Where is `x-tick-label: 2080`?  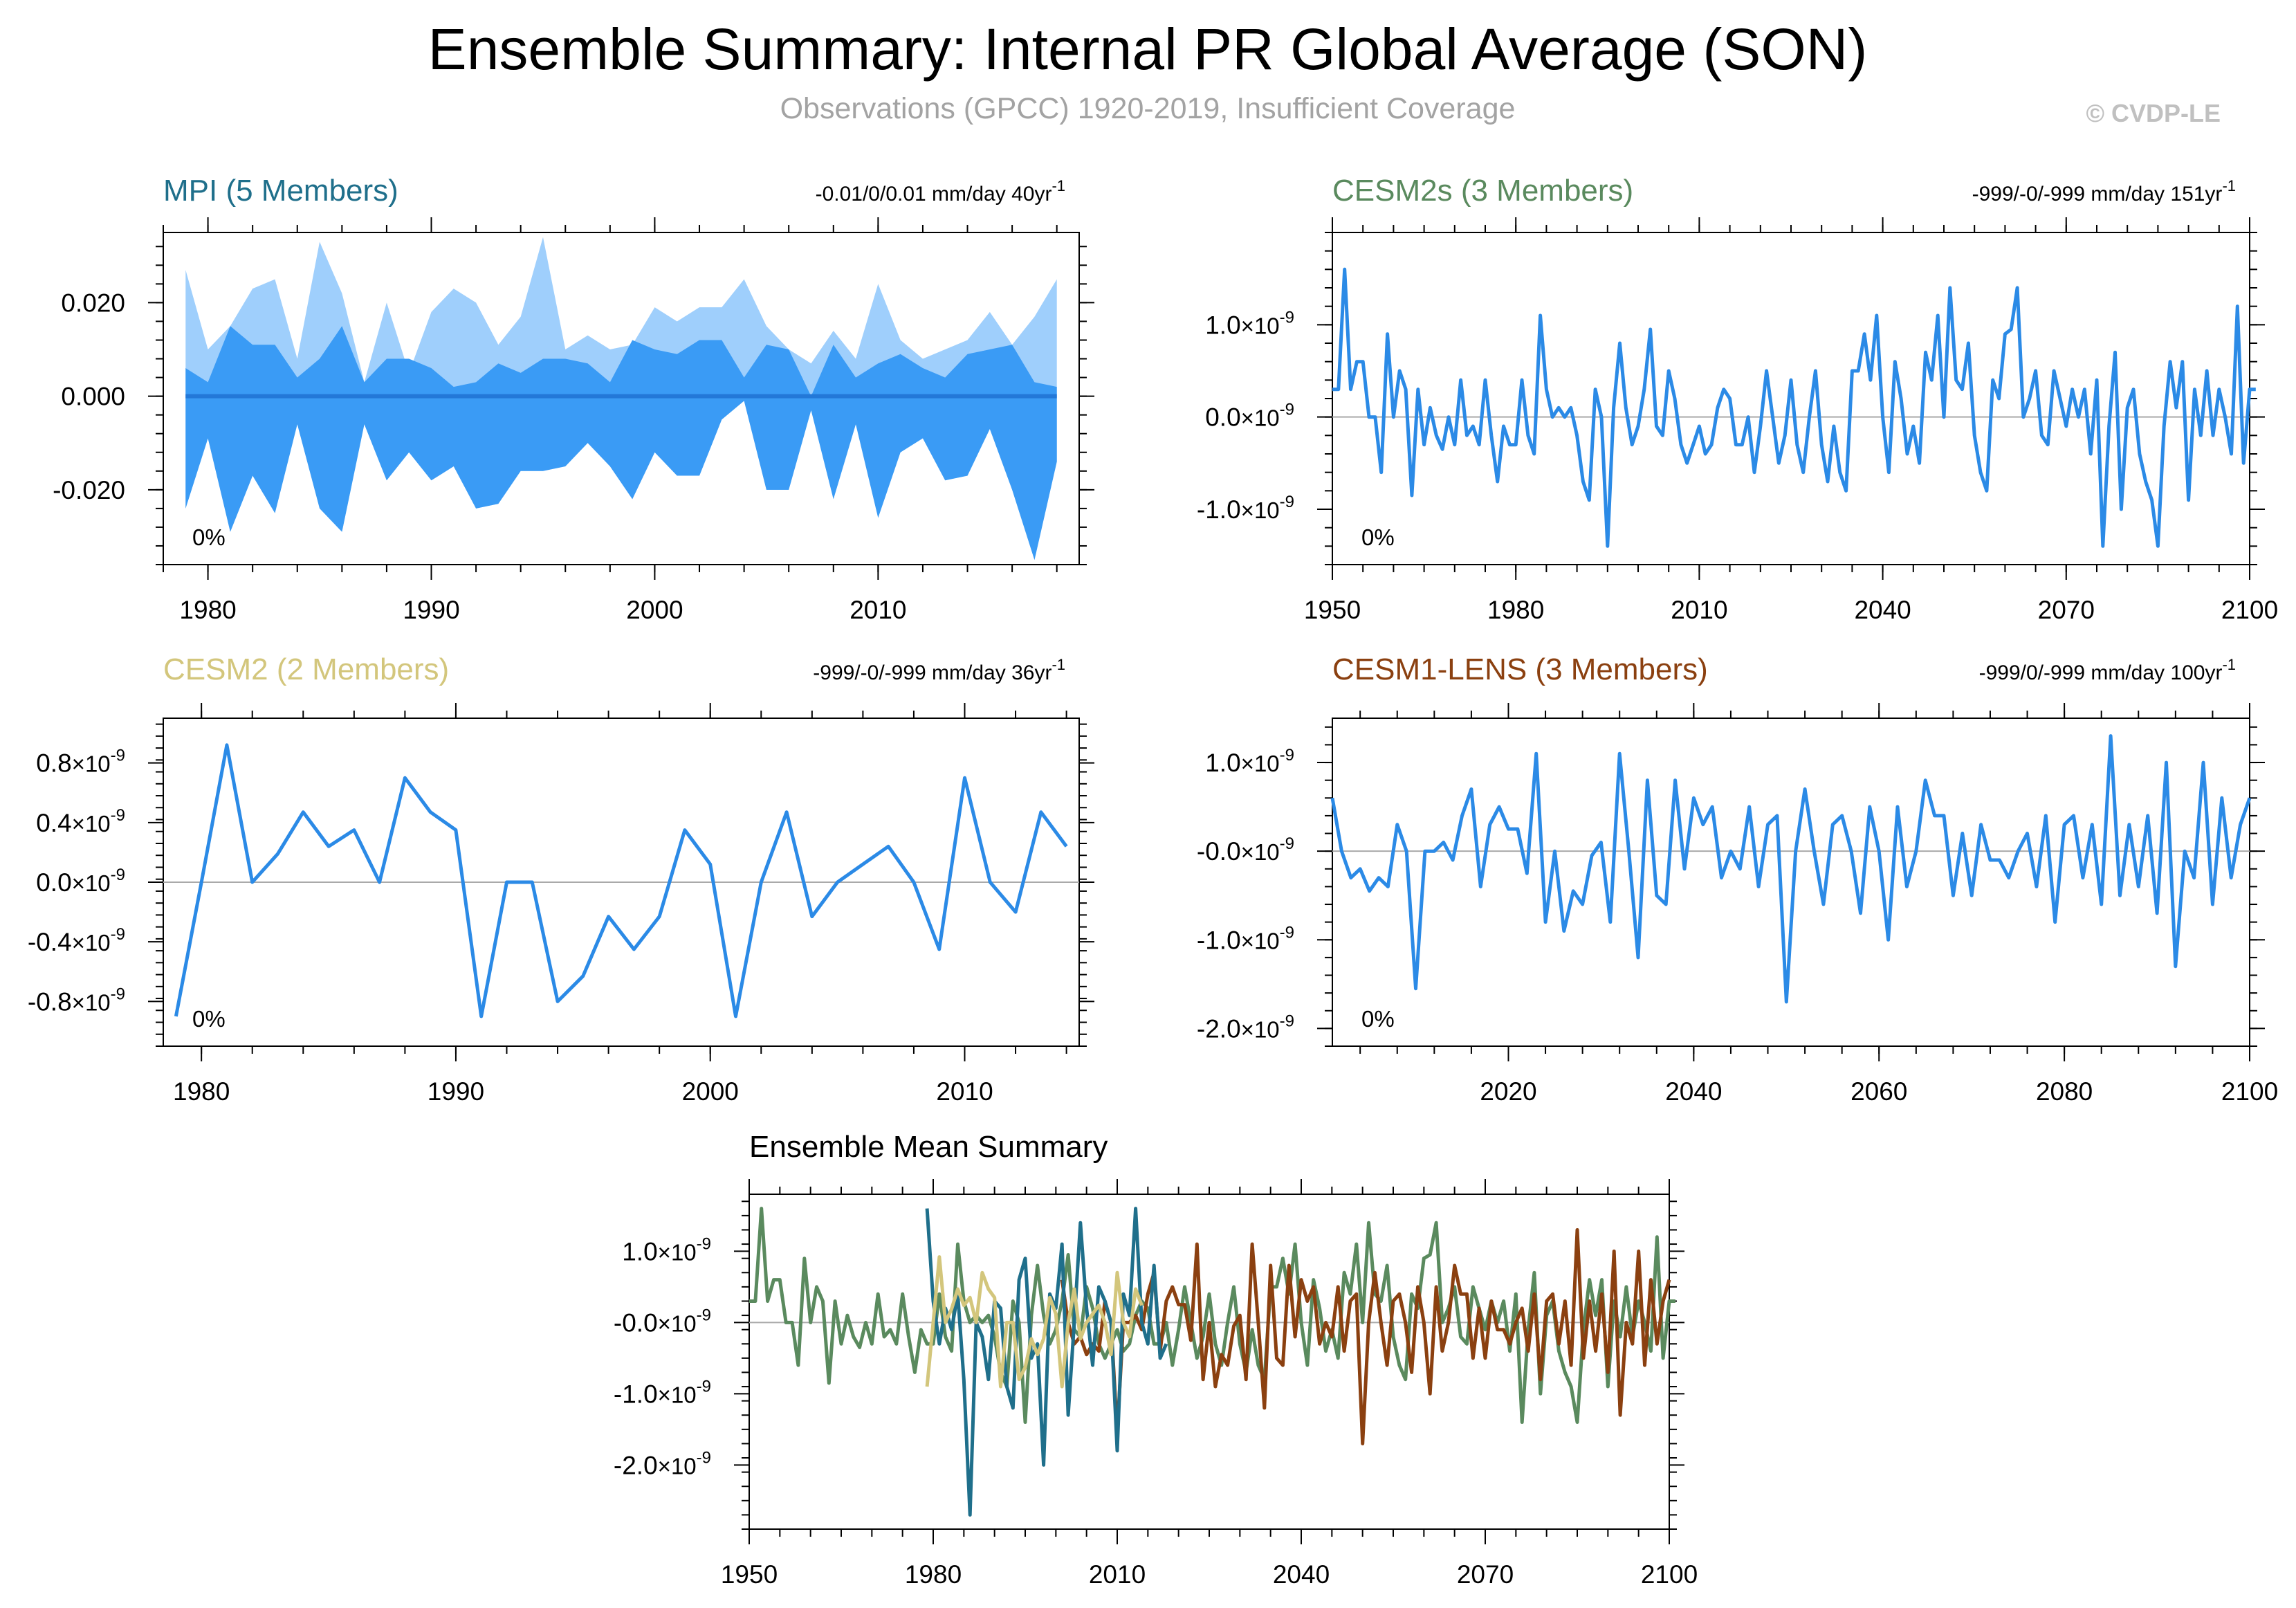 x-tick-label: 2080 is located at coordinates (2064, 1091).